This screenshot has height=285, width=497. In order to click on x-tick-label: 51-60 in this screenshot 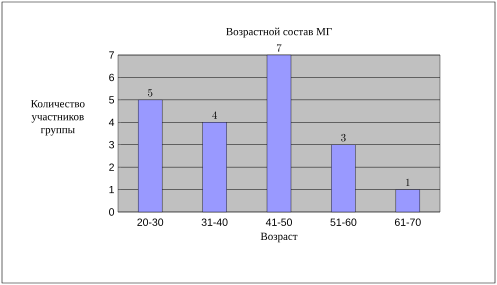, I will do `click(343, 222)`.